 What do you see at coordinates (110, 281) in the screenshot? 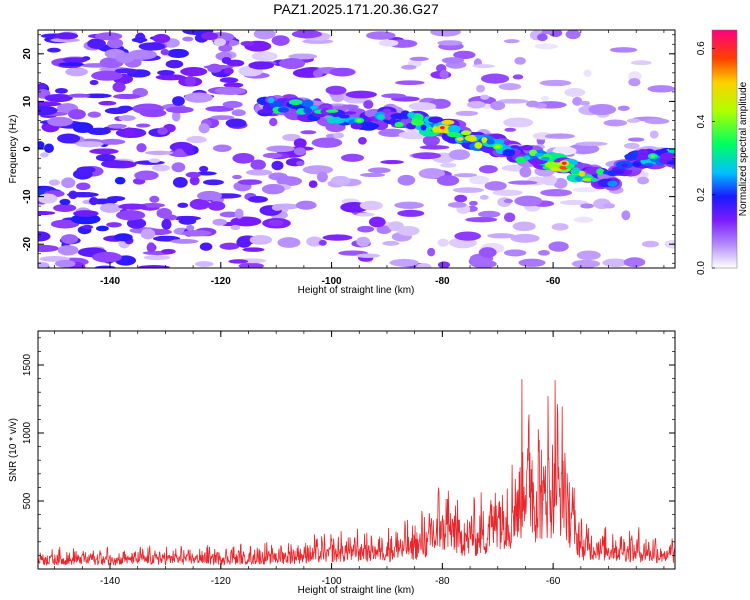
I see `heatmap-x-tick-label: -140` at bounding box center [110, 281].